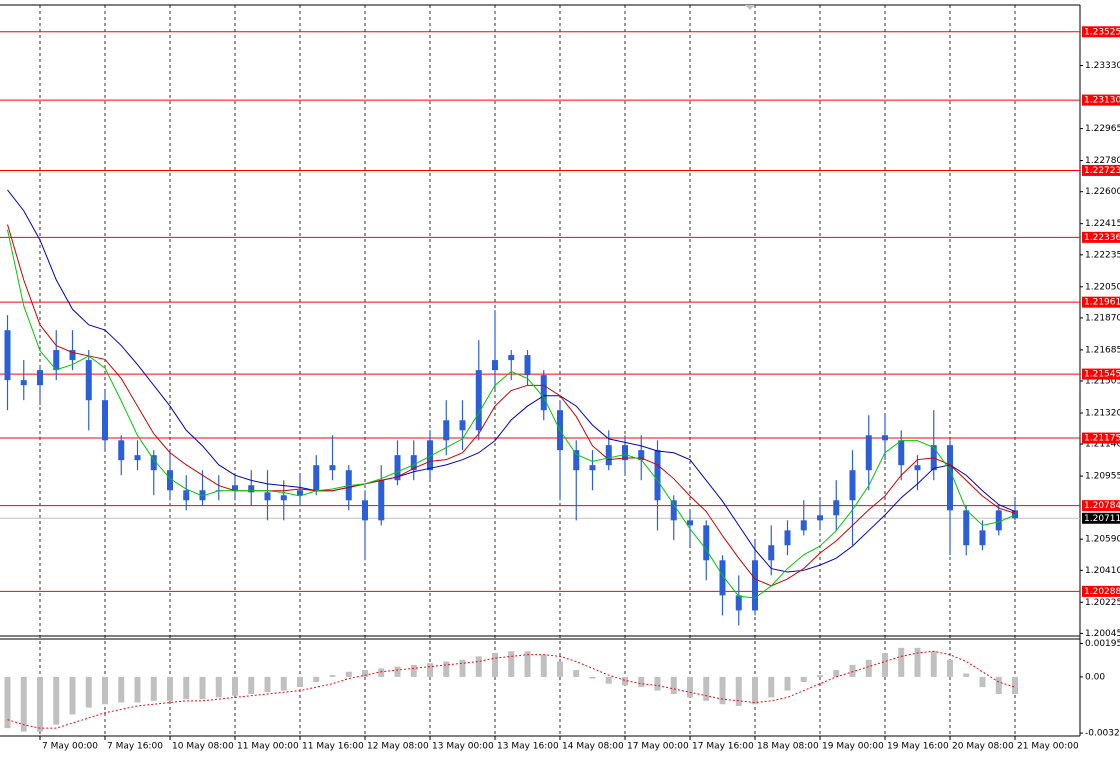 Image resolution: width=1120 pixels, height=758 pixels. I want to click on x-tick-label: 7 May 00:00, so click(70, 747).